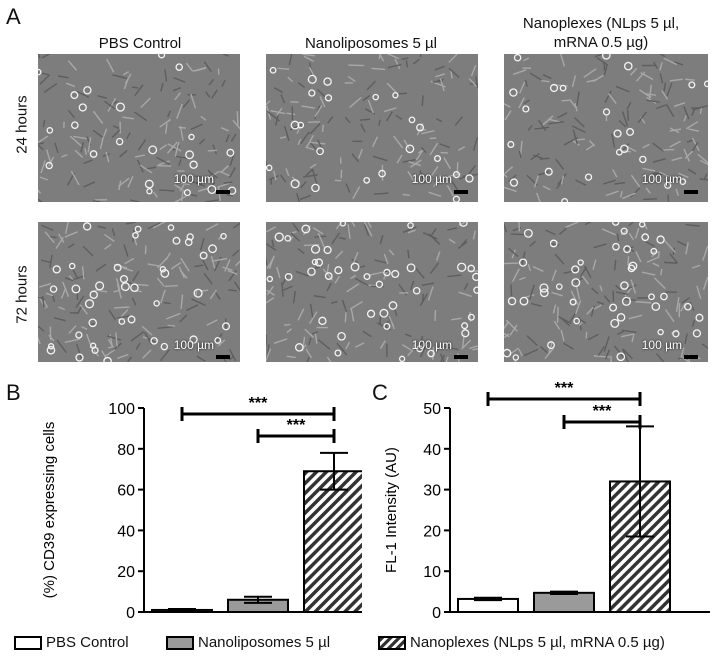  I want to click on y-tick-label: 0, so click(130, 613).